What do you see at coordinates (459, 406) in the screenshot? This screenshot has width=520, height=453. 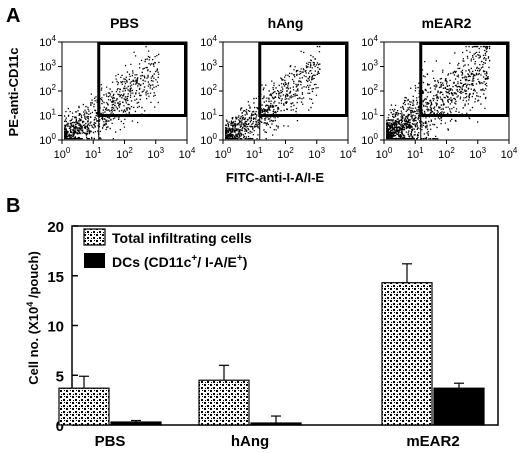 I see `bar-dcs-mear2` at bounding box center [459, 406].